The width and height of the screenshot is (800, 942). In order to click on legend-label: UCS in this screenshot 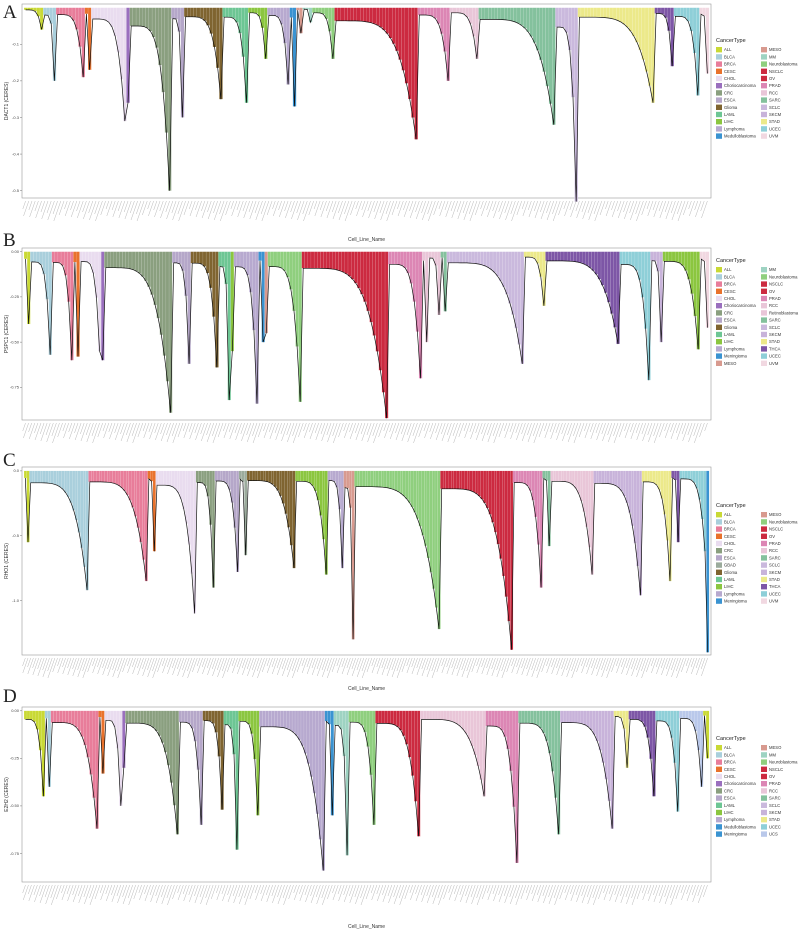, I will do `click(773, 834)`.